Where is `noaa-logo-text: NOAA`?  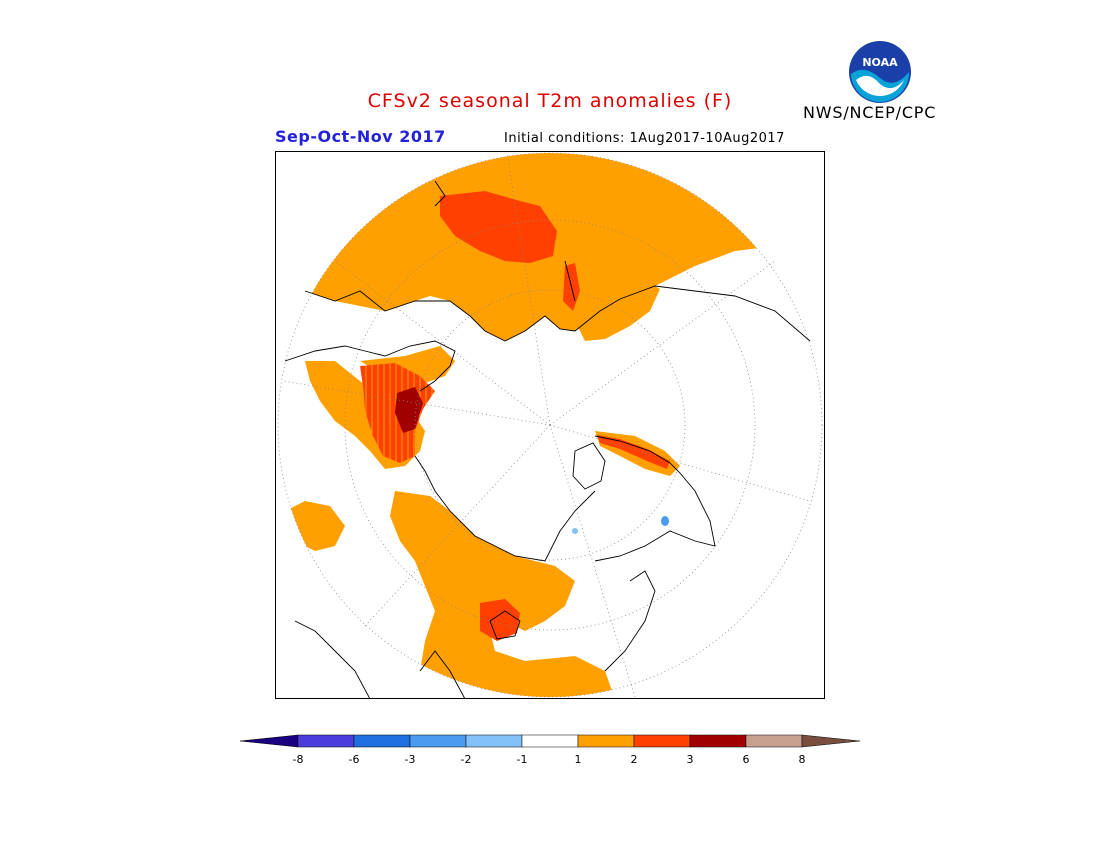
noaa-logo-text: NOAA is located at coordinates (880, 62).